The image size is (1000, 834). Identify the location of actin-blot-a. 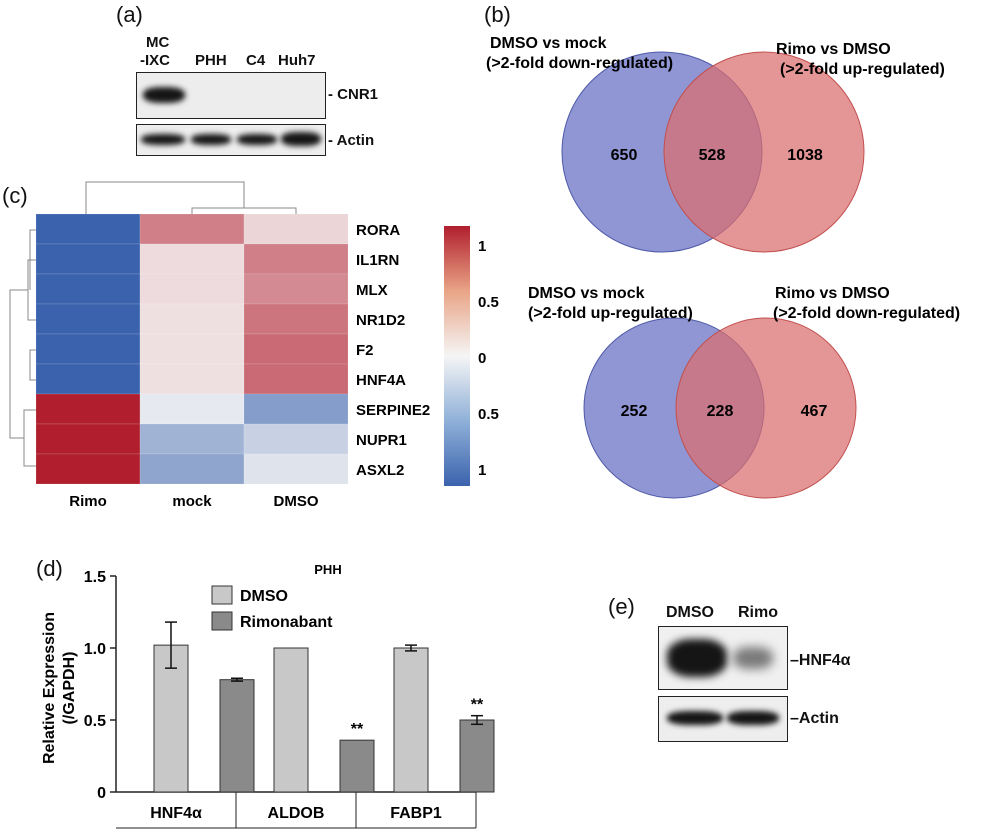
(231, 140).